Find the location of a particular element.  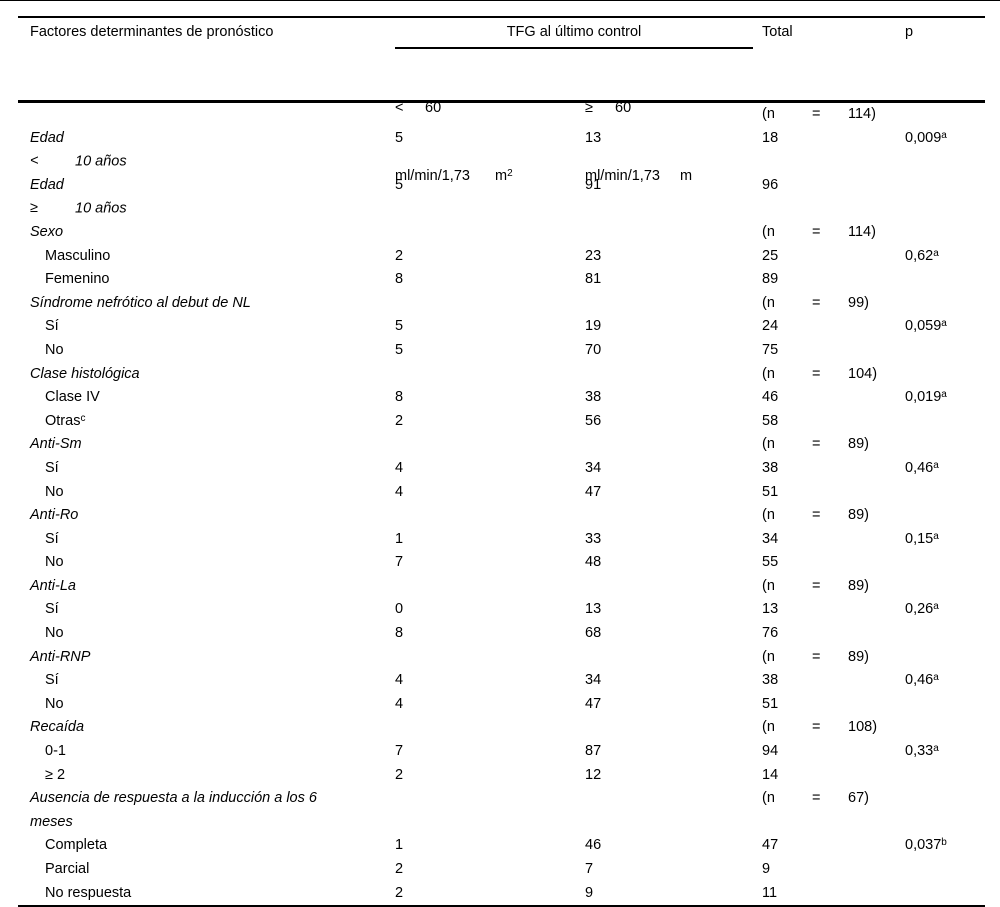

cell-ge60: 33 is located at coordinates (593, 538).